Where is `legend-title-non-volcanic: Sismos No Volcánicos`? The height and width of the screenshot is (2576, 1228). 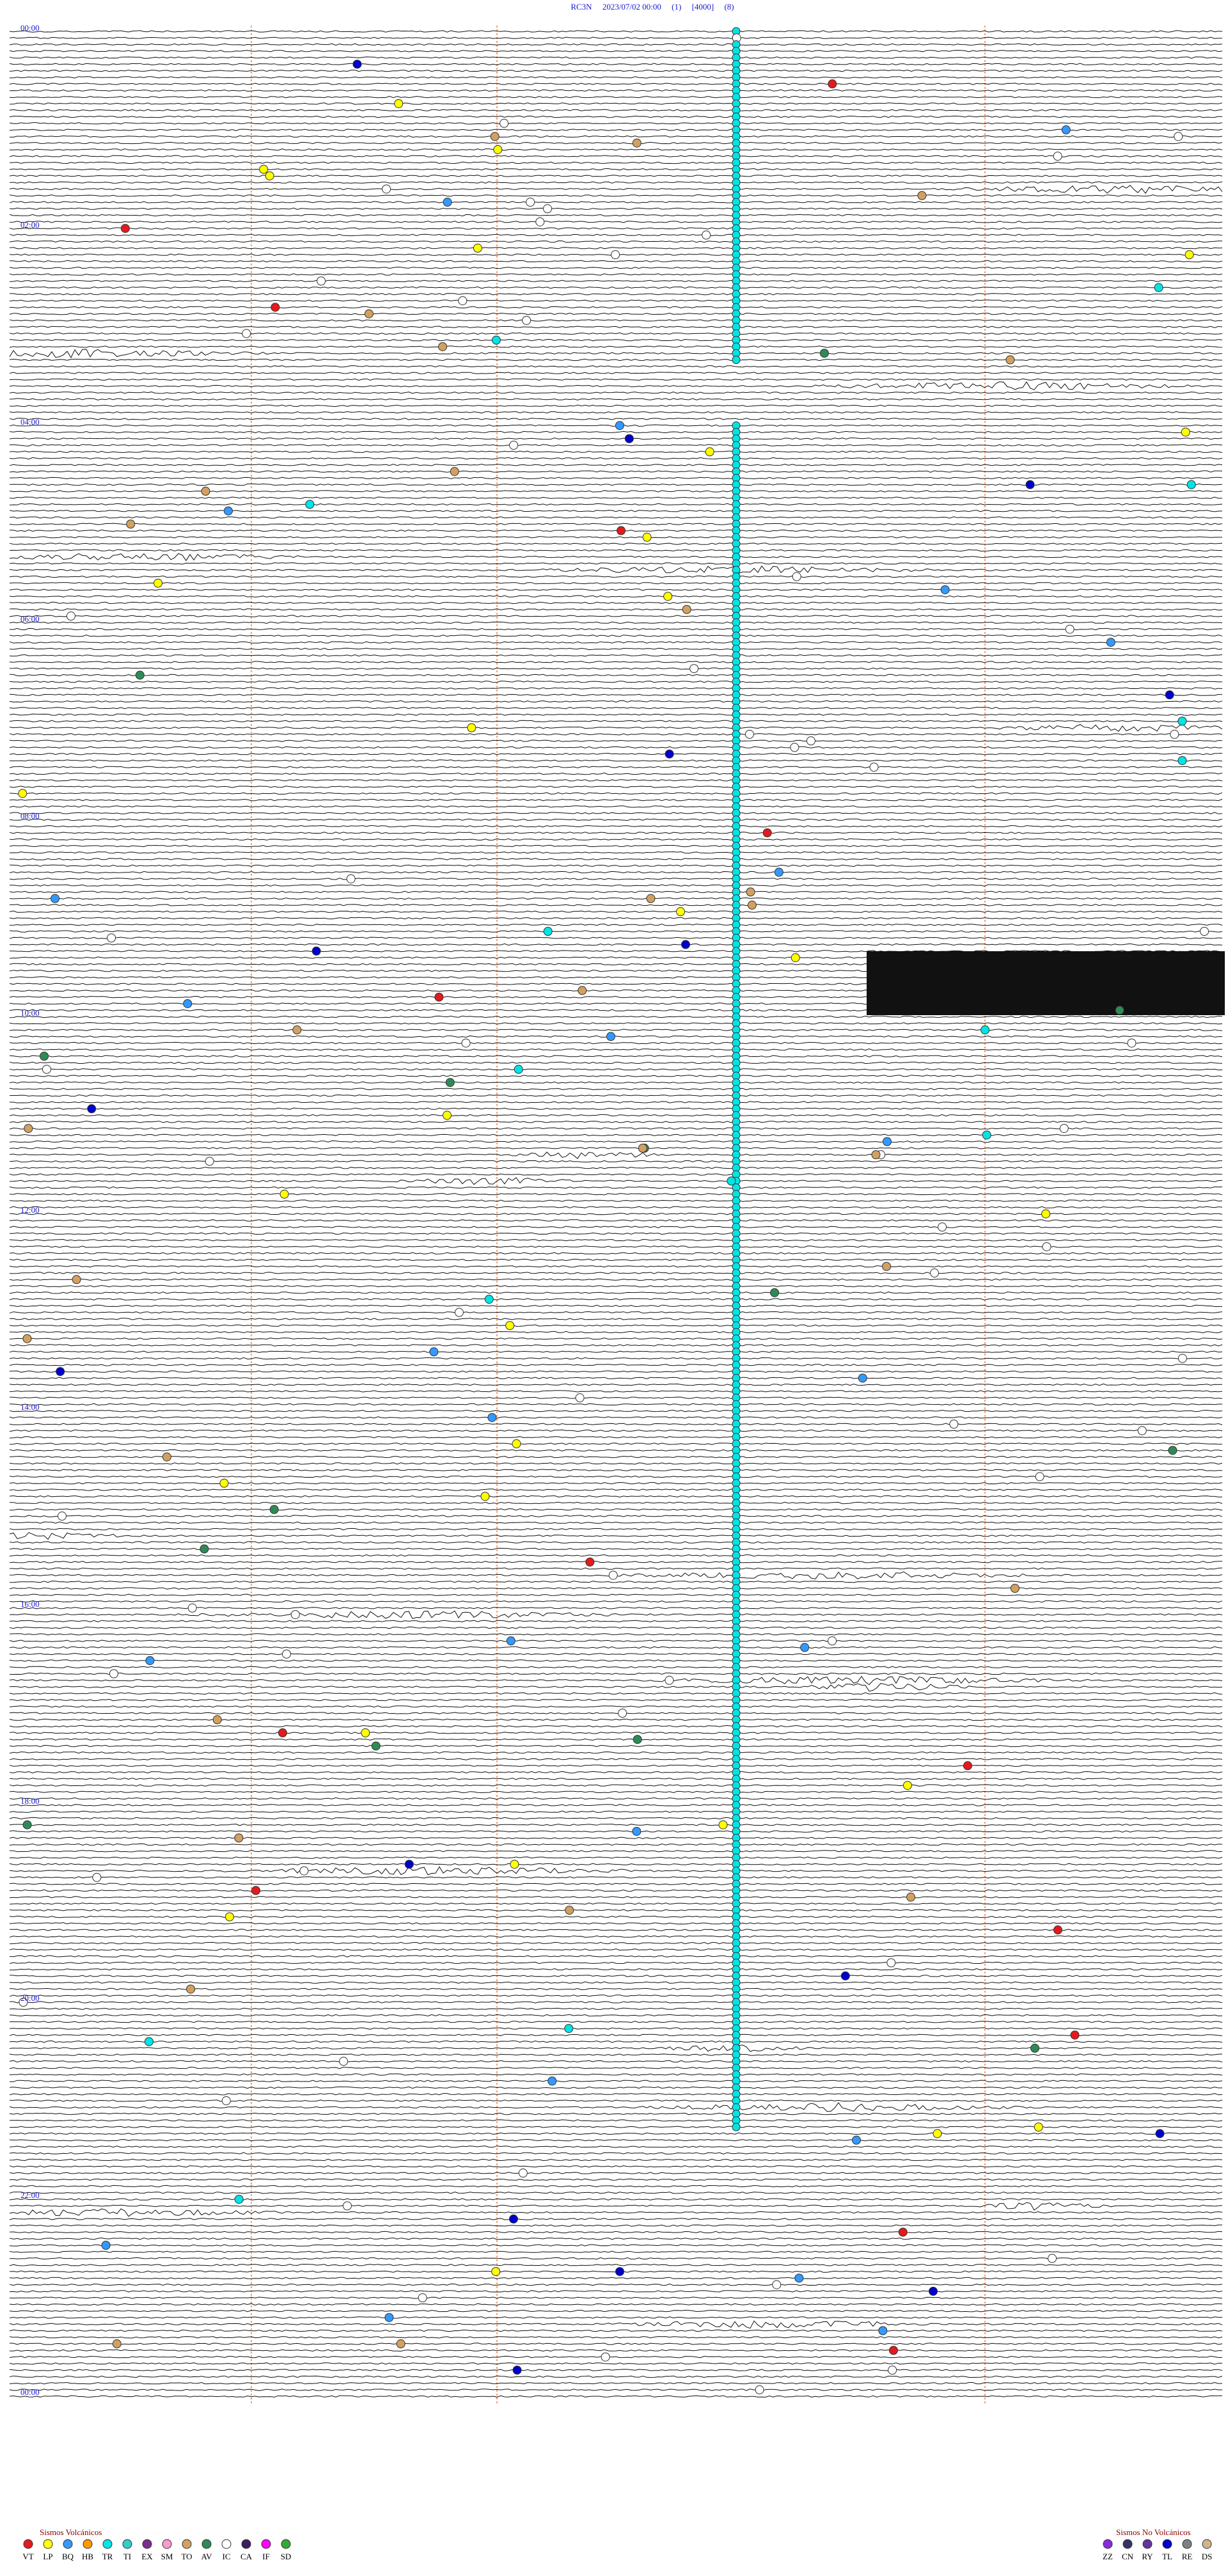 legend-title-non-volcanic: Sismos No Volcánicos is located at coordinates (1153, 2532).